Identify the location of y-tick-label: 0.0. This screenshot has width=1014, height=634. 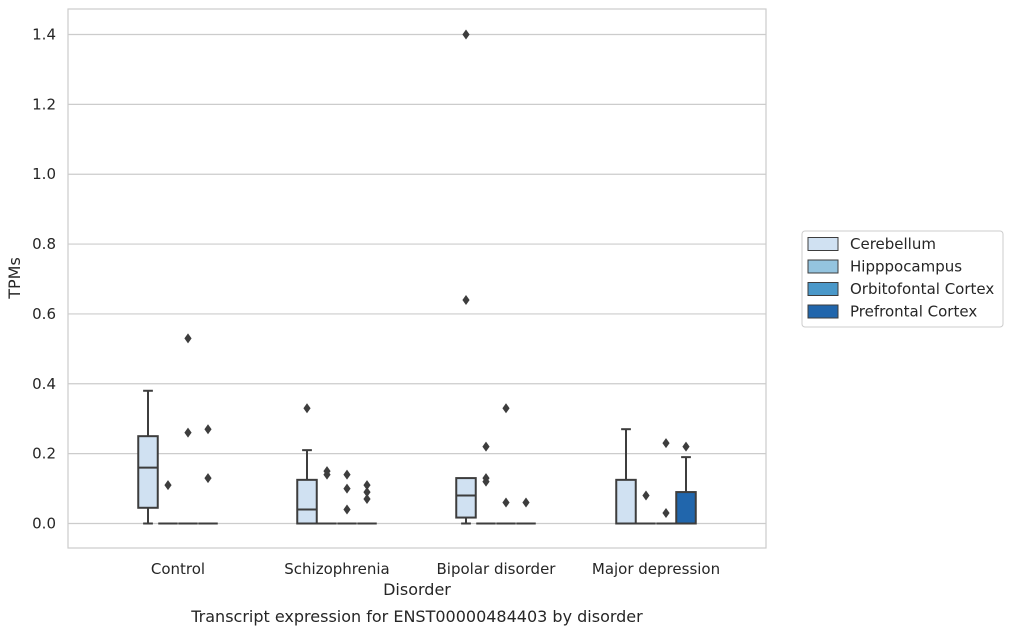
(44, 524).